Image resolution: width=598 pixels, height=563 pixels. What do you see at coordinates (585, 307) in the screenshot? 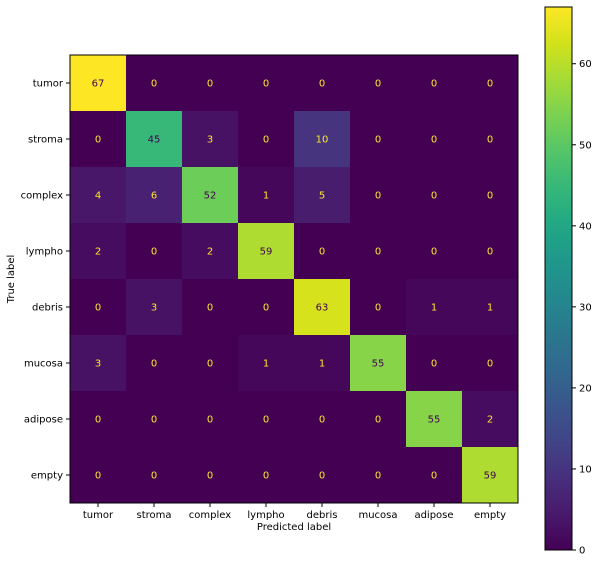
I see `colorbar-tick-label: 30` at bounding box center [585, 307].